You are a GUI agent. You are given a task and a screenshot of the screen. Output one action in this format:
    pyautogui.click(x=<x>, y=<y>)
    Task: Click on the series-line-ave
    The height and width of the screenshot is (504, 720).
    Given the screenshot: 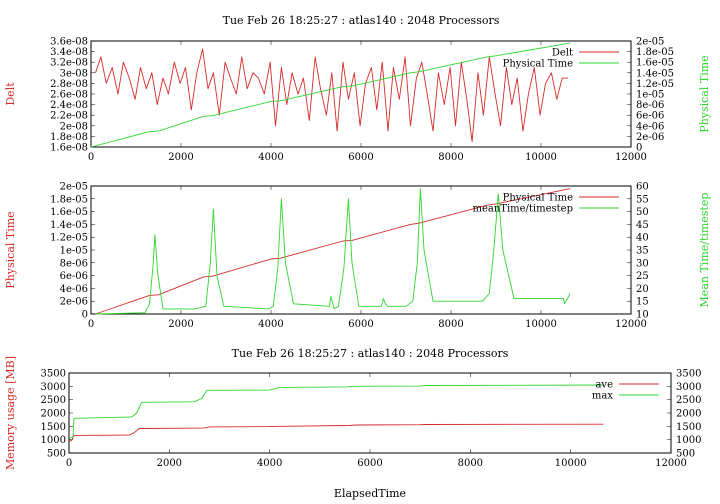 What is the action you would take?
    pyautogui.click(x=336, y=432)
    